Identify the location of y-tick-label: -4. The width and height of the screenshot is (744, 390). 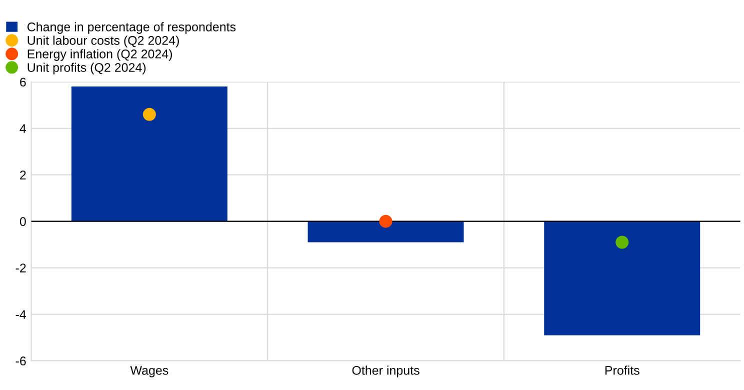
(21, 314).